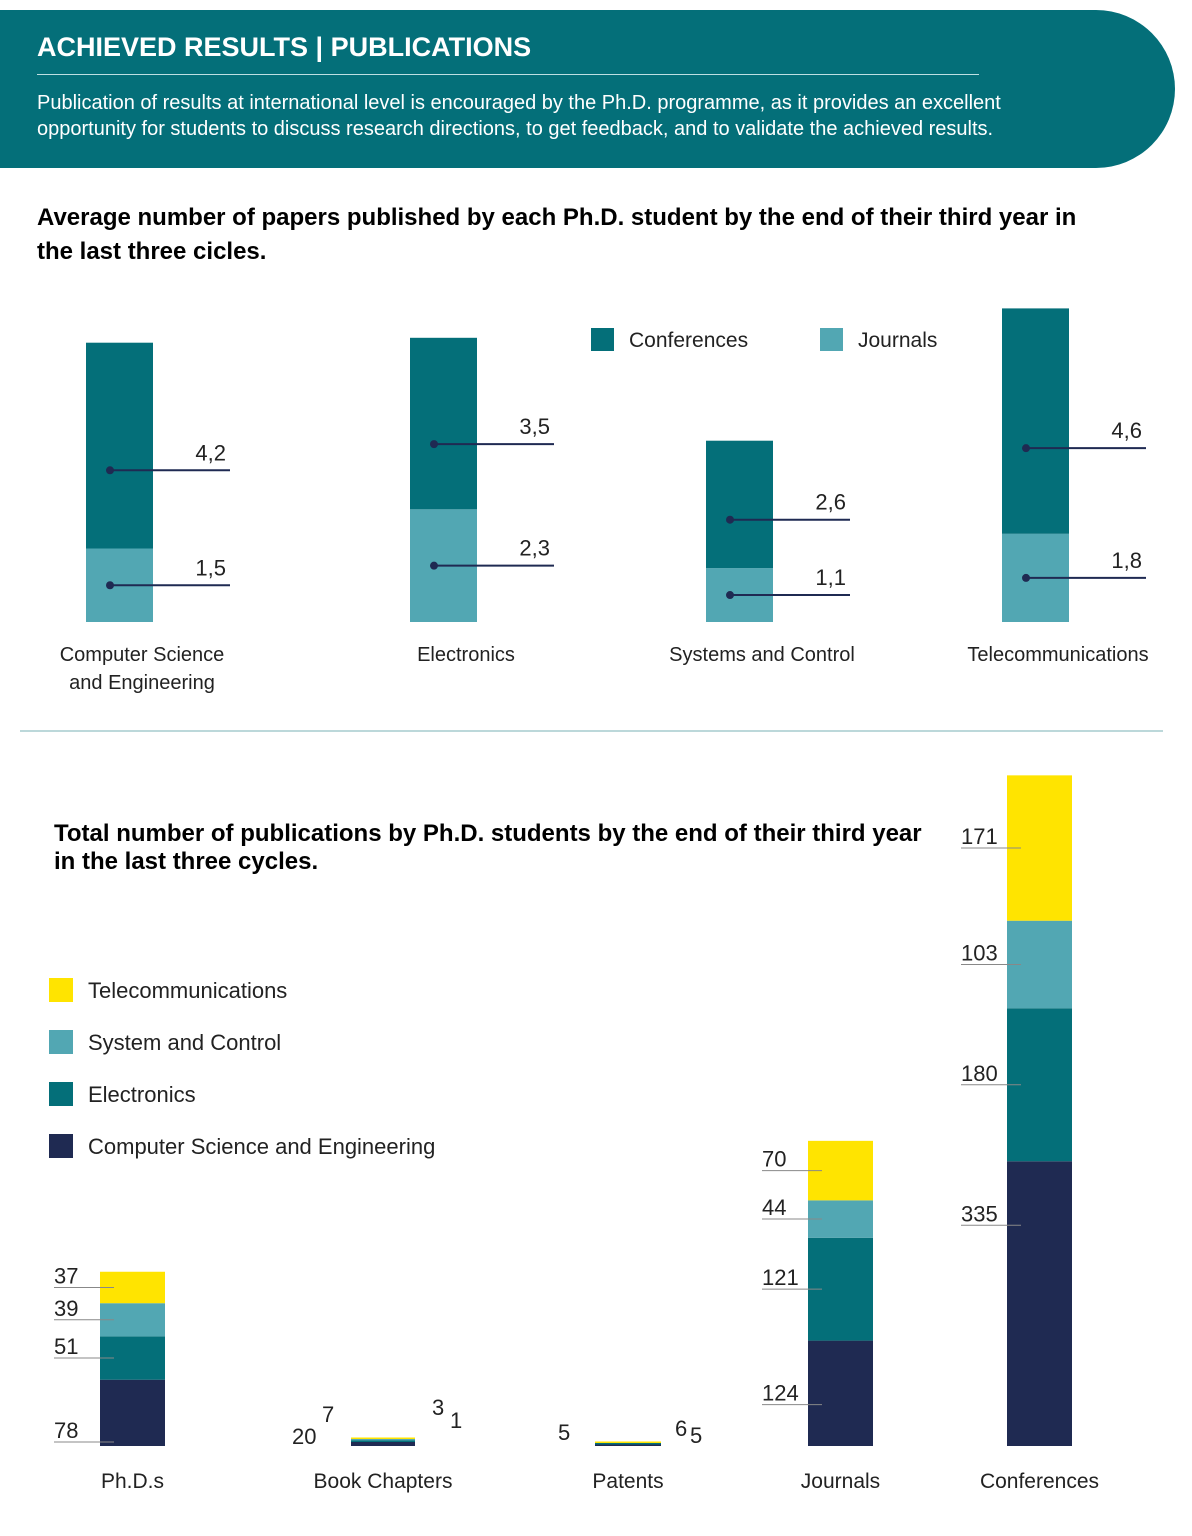 The width and height of the screenshot is (1192, 1536). What do you see at coordinates (897, 340) in the screenshot?
I see `legend-label: Journals` at bounding box center [897, 340].